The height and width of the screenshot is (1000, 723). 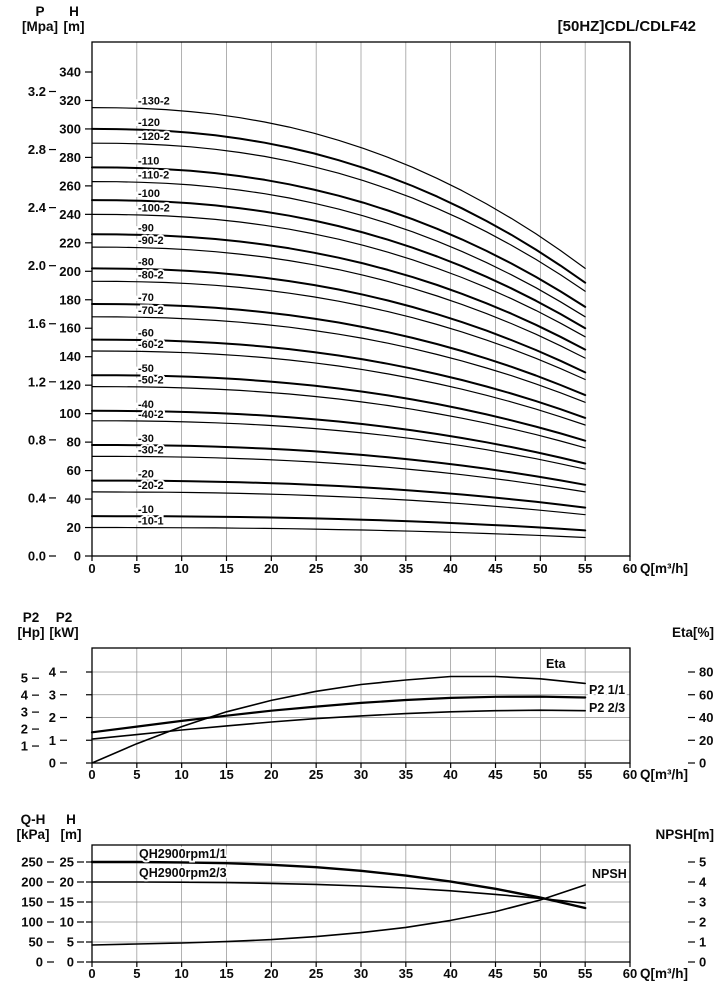 What do you see at coordinates (70, 942) in the screenshot?
I see `m-tick-label: 5` at bounding box center [70, 942].